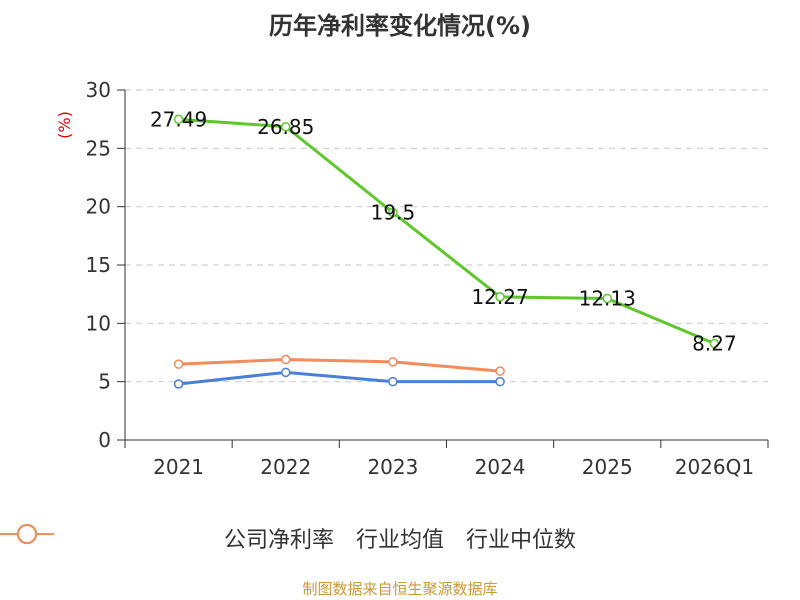 Image resolution: width=800 pixels, height=600 pixels. Describe the element at coordinates (98, 323) in the screenshot. I see `y-tick-label: 10` at that location.